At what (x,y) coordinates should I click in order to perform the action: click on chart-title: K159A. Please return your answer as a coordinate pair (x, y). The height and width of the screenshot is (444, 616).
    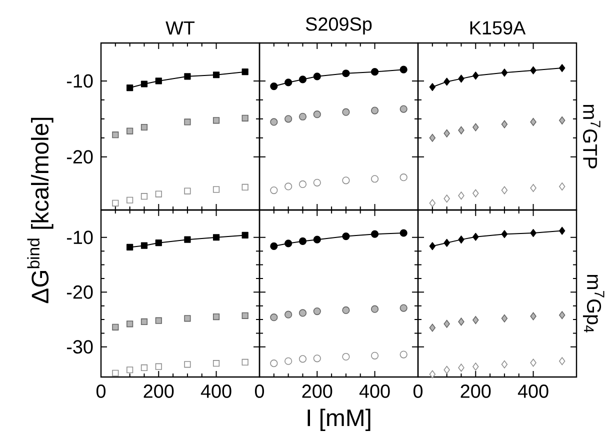
    Looking at the image, I should click on (498, 28).